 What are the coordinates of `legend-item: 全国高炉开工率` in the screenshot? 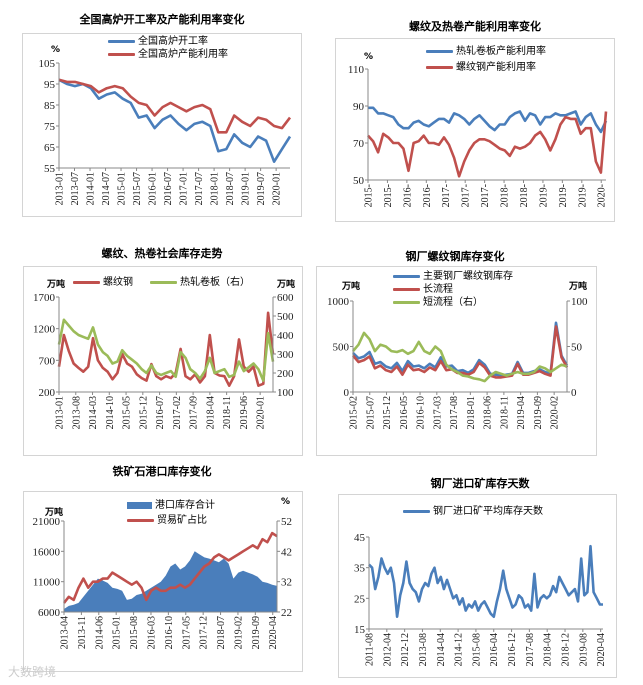 It's located at (158, 42).